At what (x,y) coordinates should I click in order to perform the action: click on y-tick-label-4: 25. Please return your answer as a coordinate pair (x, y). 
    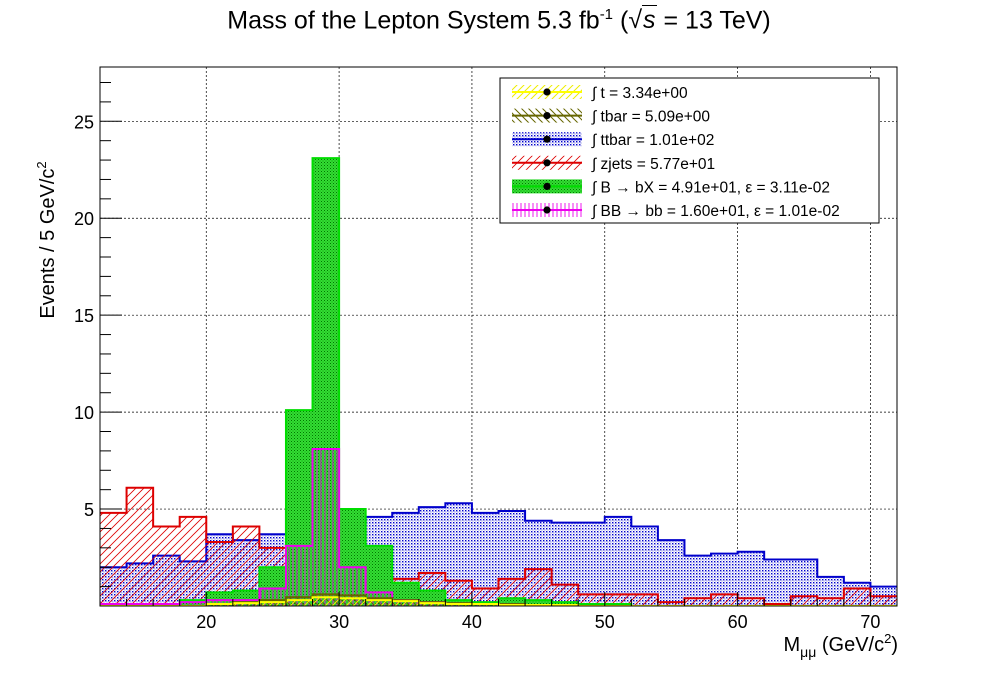
    Looking at the image, I should click on (84, 122).